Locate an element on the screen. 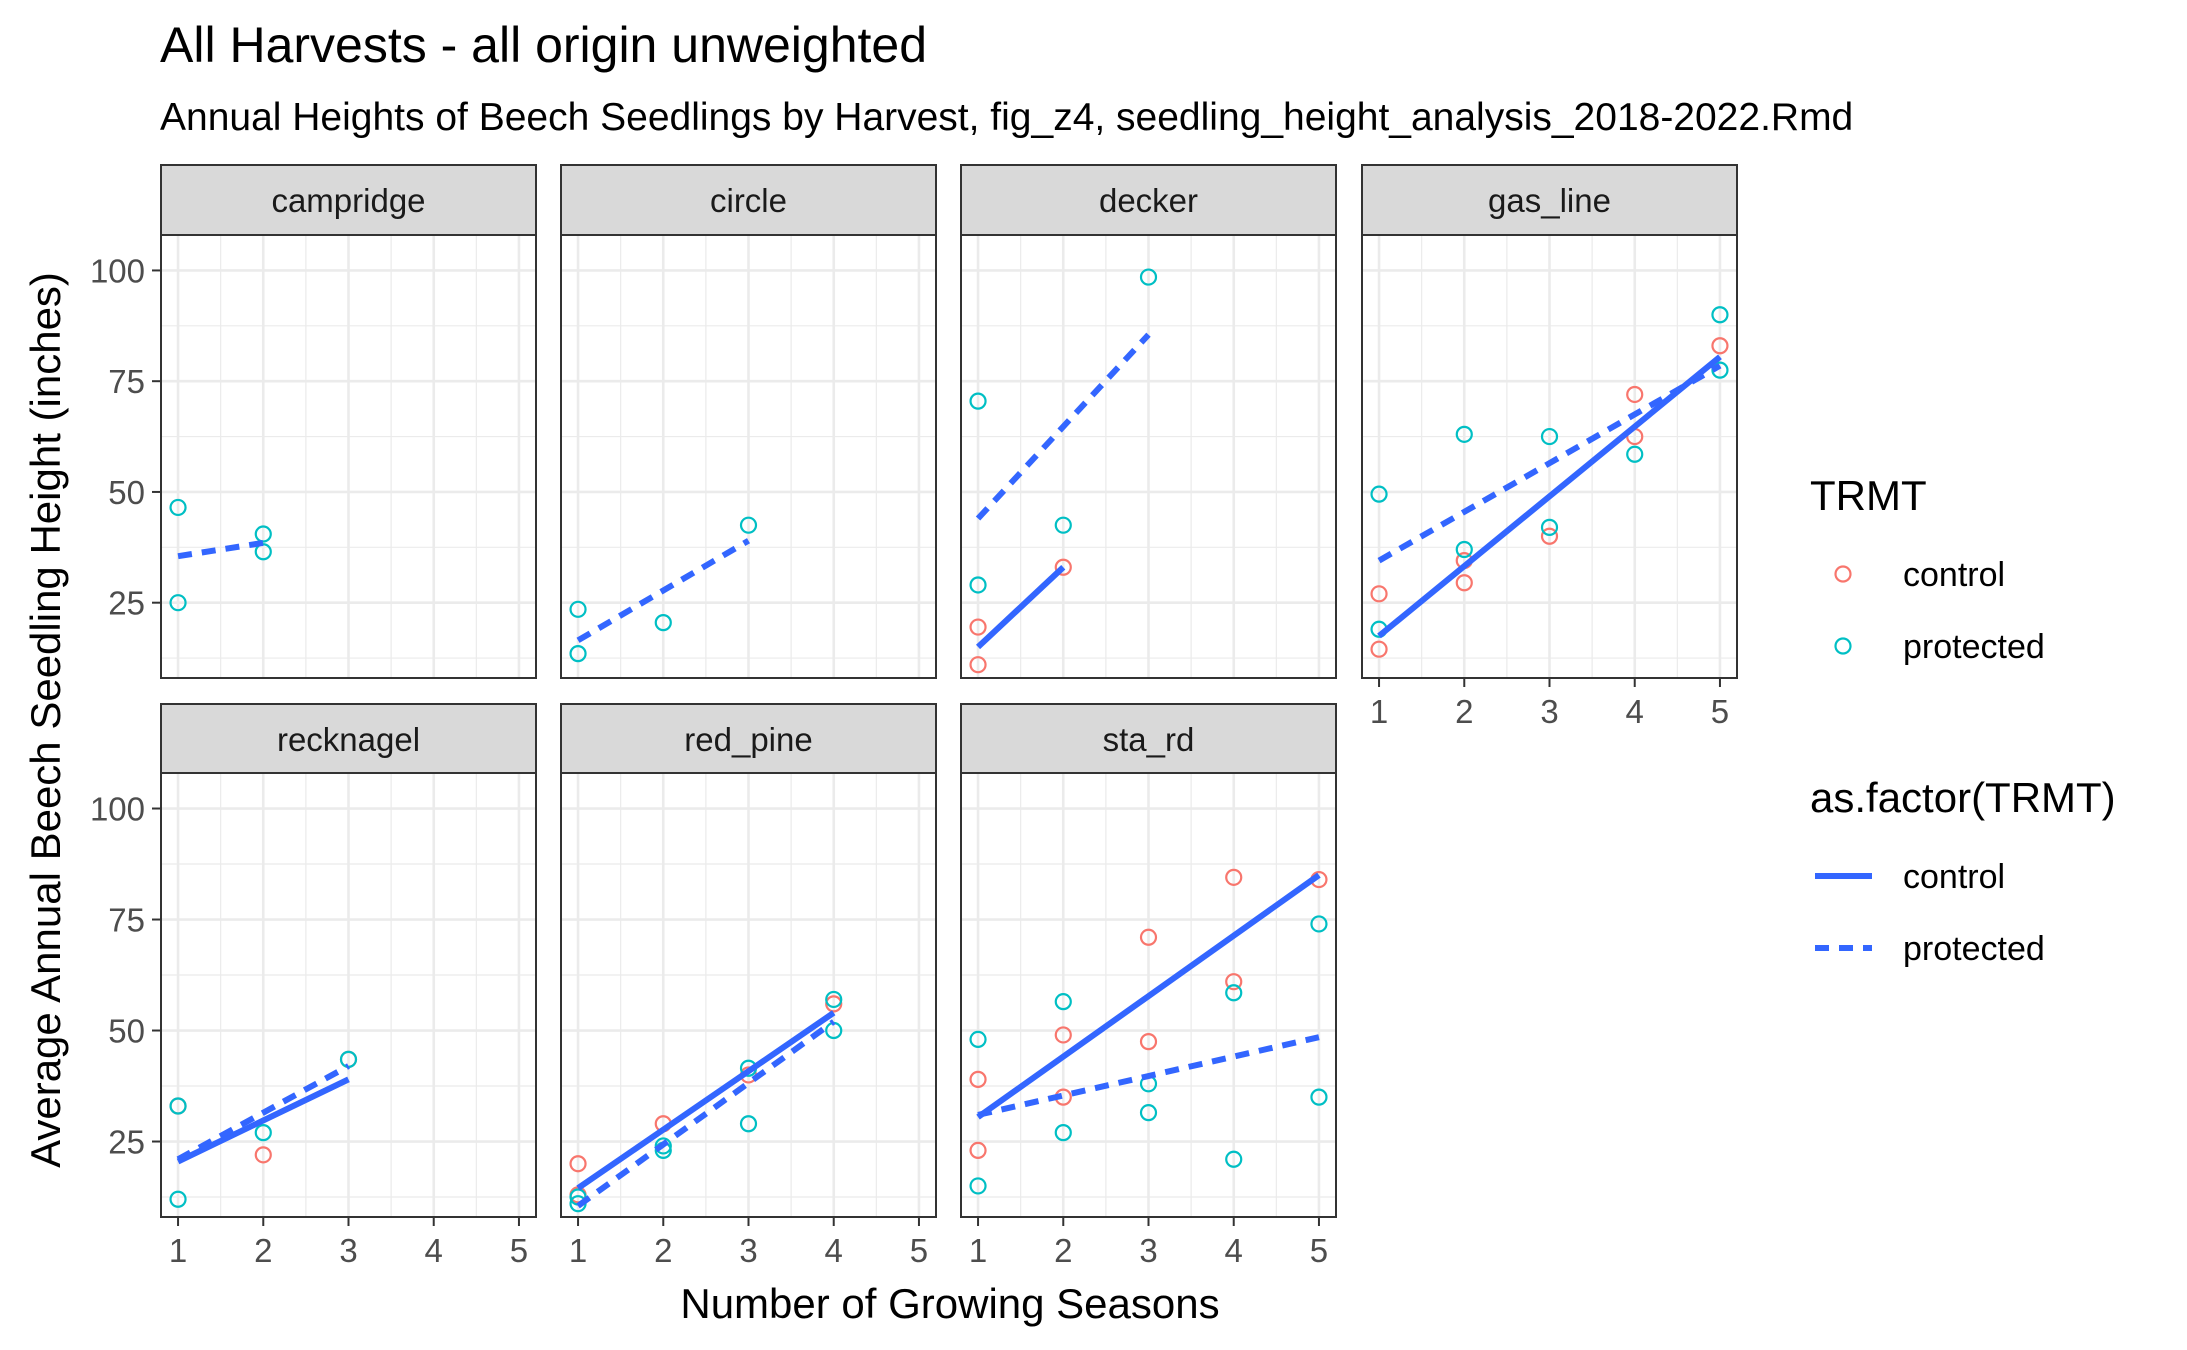 The image size is (2187, 1350). legend-label-protected: protected is located at coordinates (1974, 647).